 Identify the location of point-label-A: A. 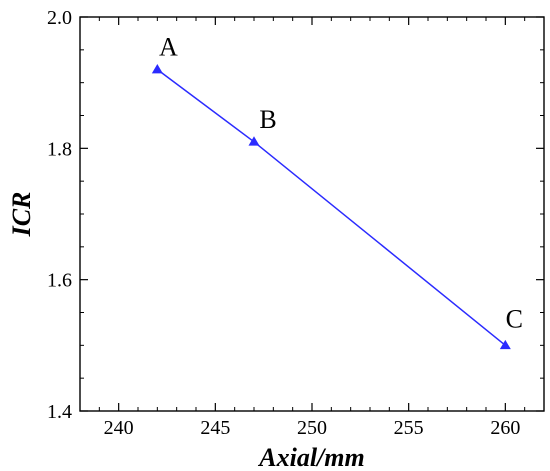
(168, 47).